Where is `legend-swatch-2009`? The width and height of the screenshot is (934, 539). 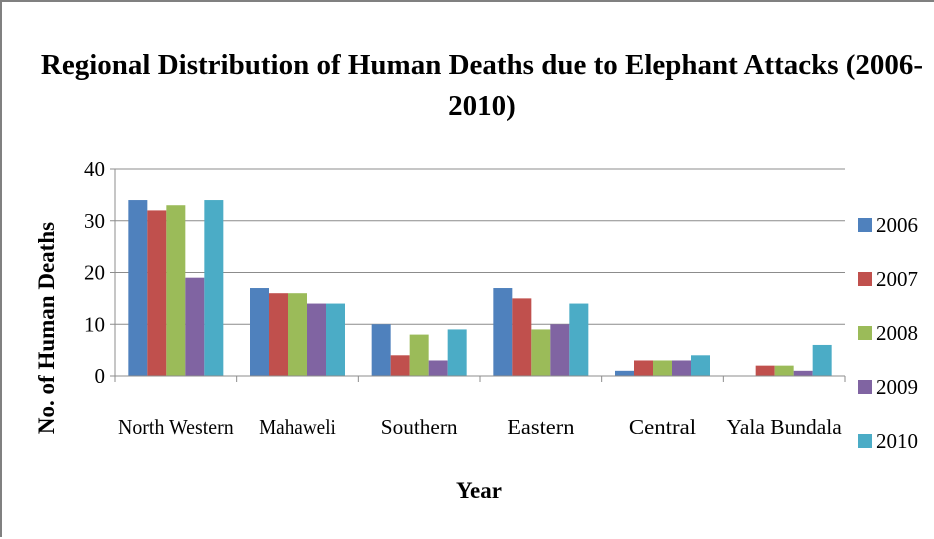
legend-swatch-2009 is located at coordinates (865, 387).